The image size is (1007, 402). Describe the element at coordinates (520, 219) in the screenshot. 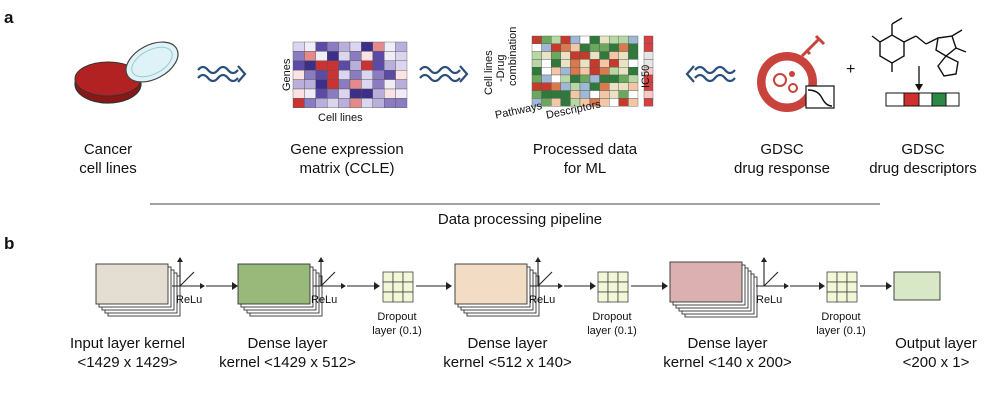

I see `pipeline-label: Data processing pipeline` at that location.